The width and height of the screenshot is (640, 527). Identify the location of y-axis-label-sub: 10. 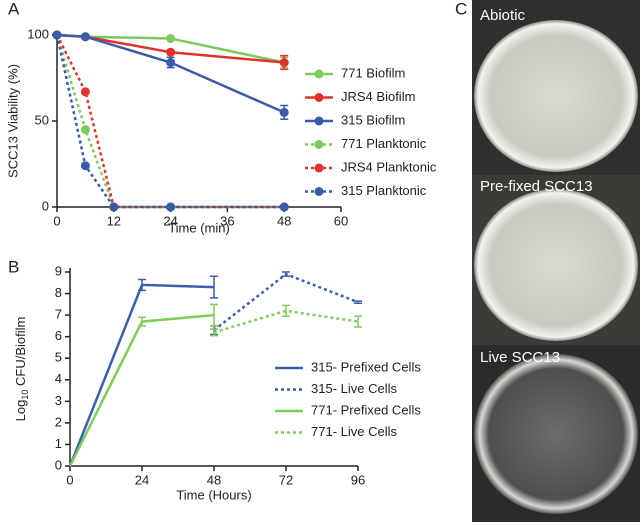
(25, 395).